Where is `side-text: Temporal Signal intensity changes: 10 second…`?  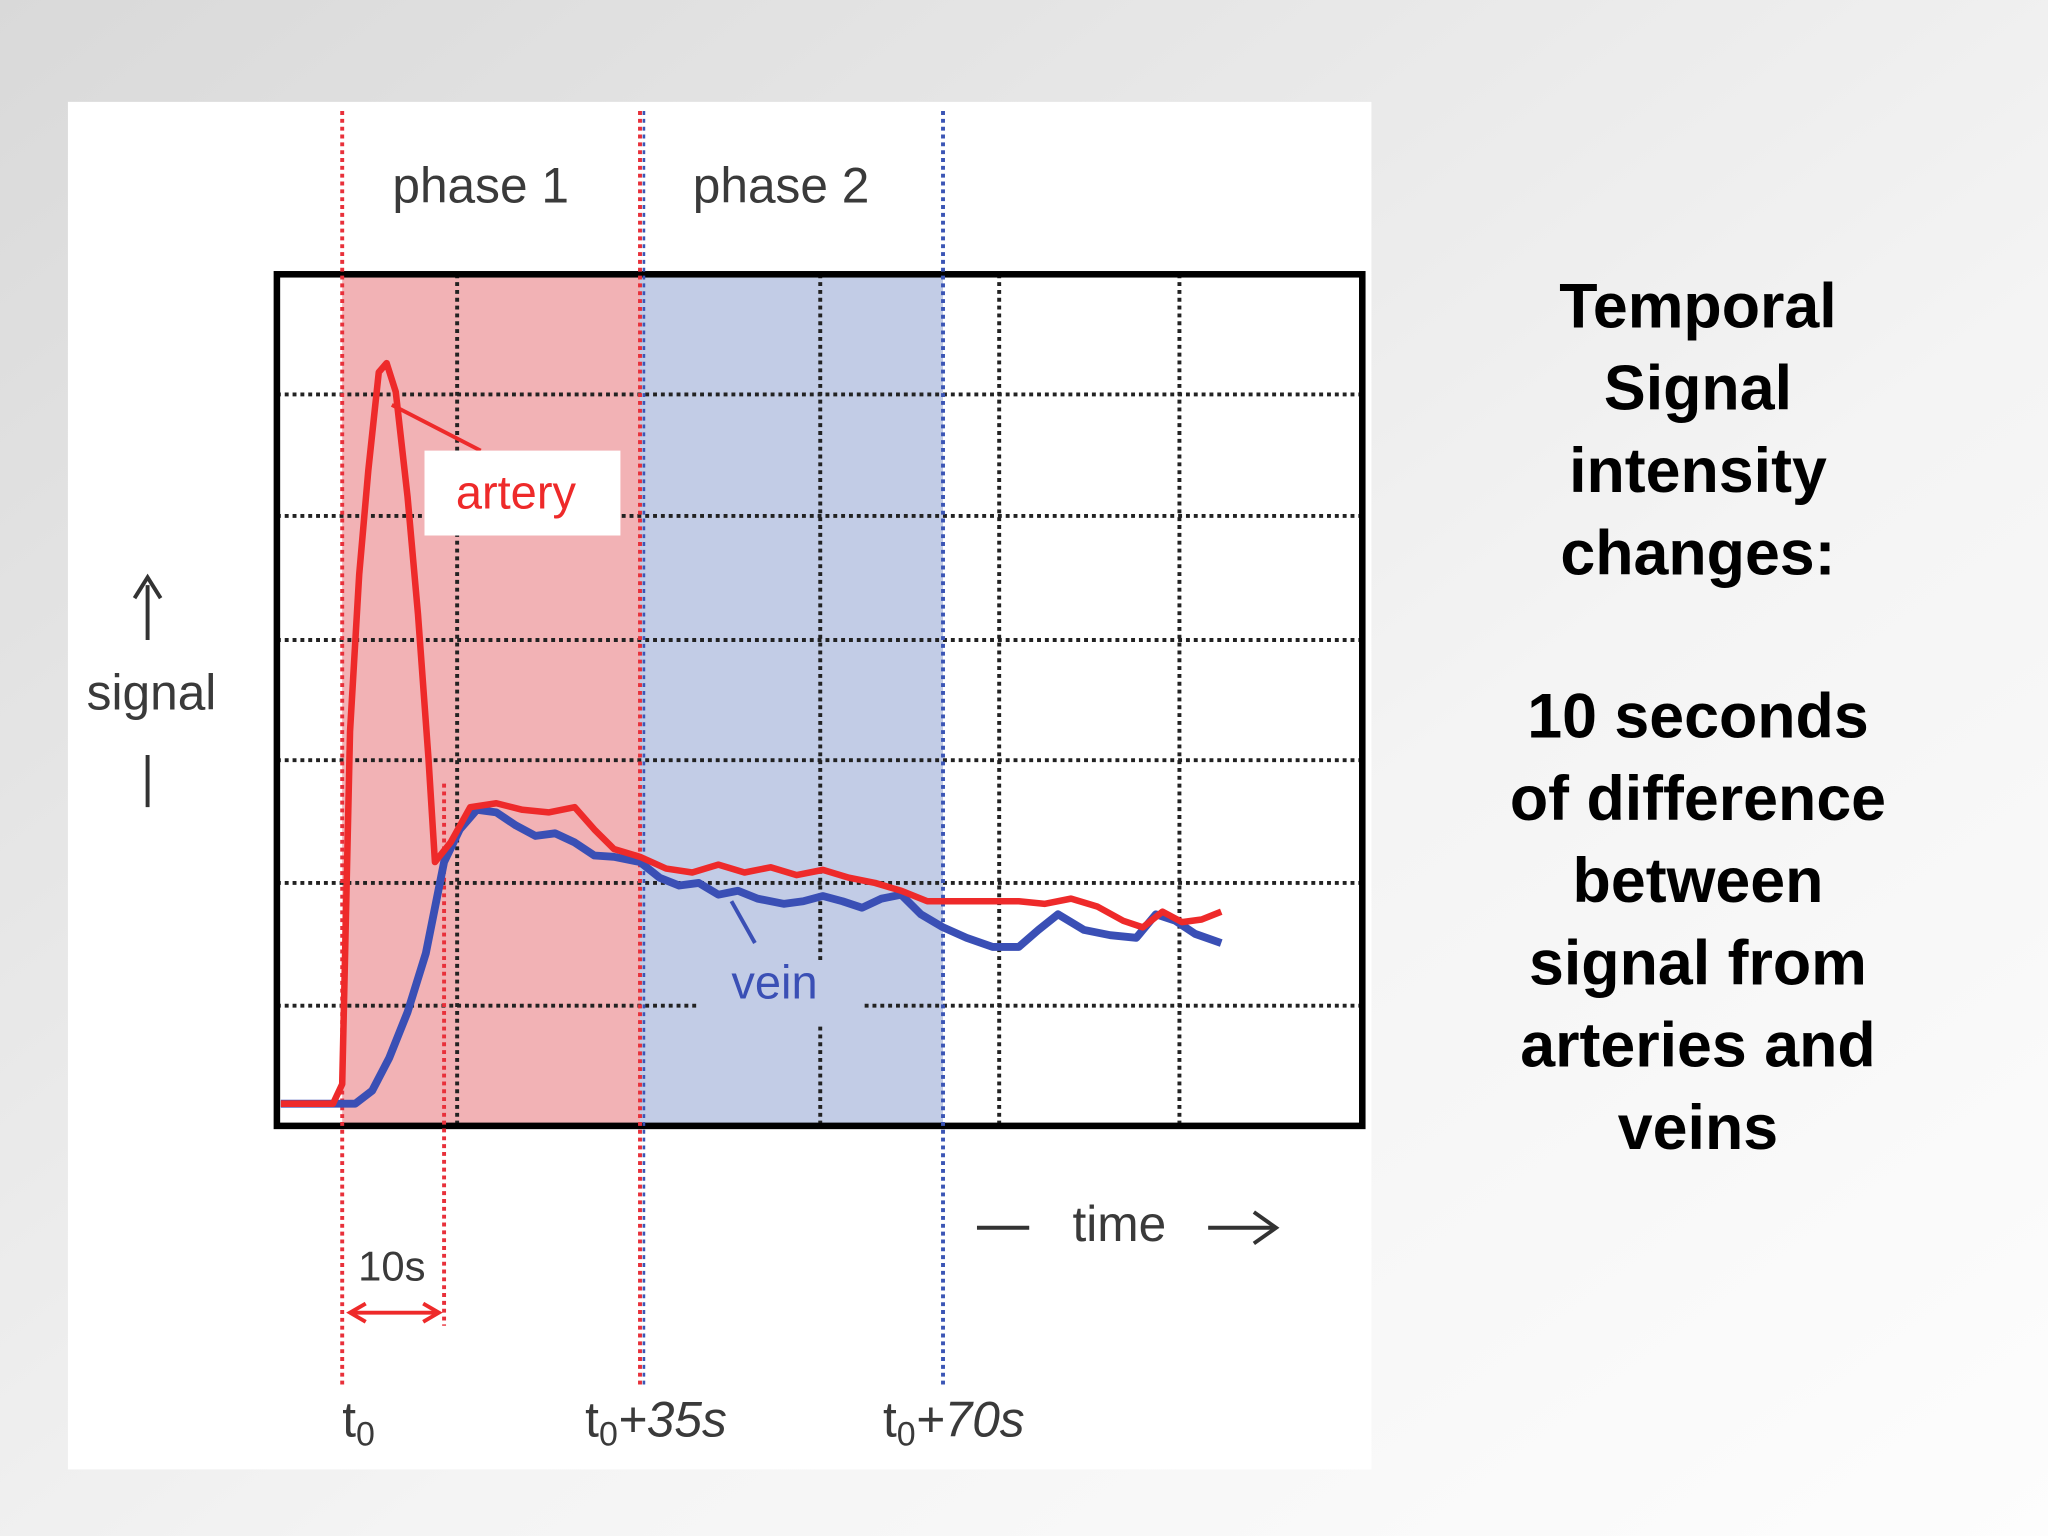 side-text: Temporal Signal intensity changes: 10 second… is located at coordinates (1698, 717).